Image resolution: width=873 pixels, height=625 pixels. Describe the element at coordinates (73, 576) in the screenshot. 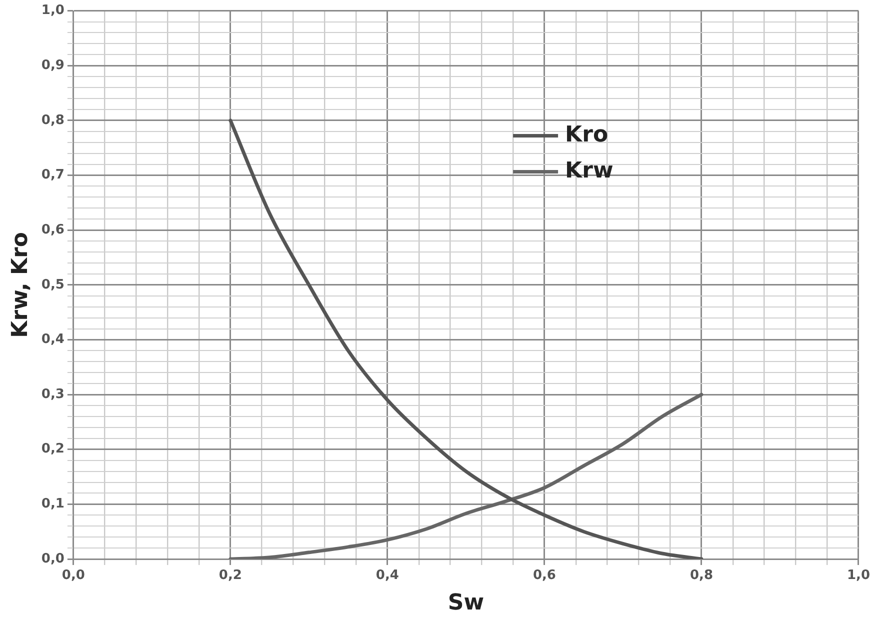

I see `x-tick-label: 0,0` at that location.